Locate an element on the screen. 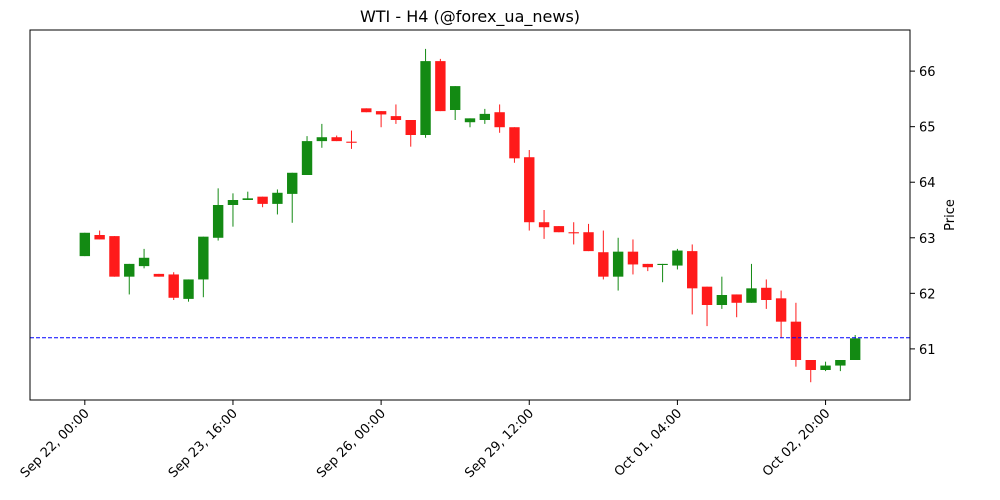  y-axis-label: Price is located at coordinates (950, 215).